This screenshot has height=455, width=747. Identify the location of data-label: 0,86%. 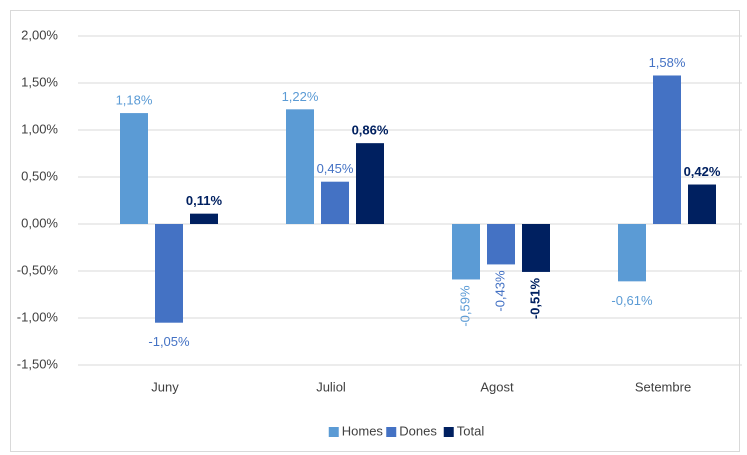
(370, 130).